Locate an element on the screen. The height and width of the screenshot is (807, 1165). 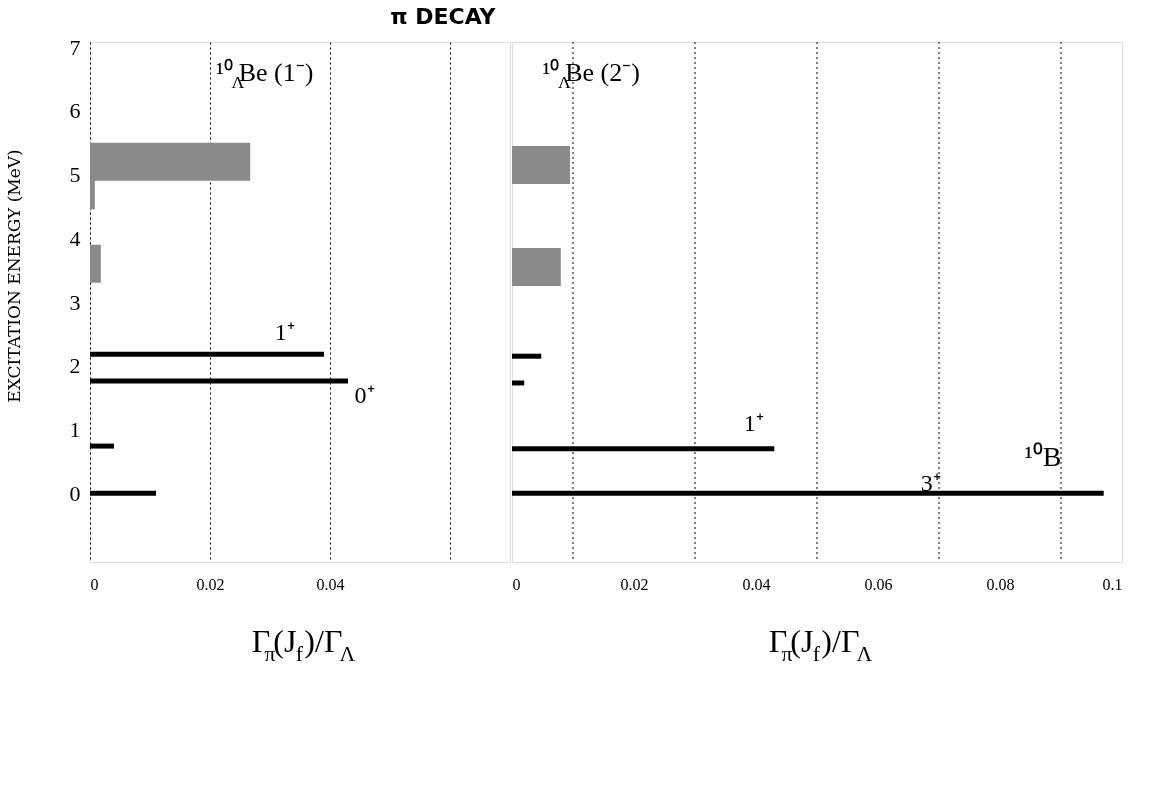
x-tick-label: 0.08 is located at coordinates (1000, 584).